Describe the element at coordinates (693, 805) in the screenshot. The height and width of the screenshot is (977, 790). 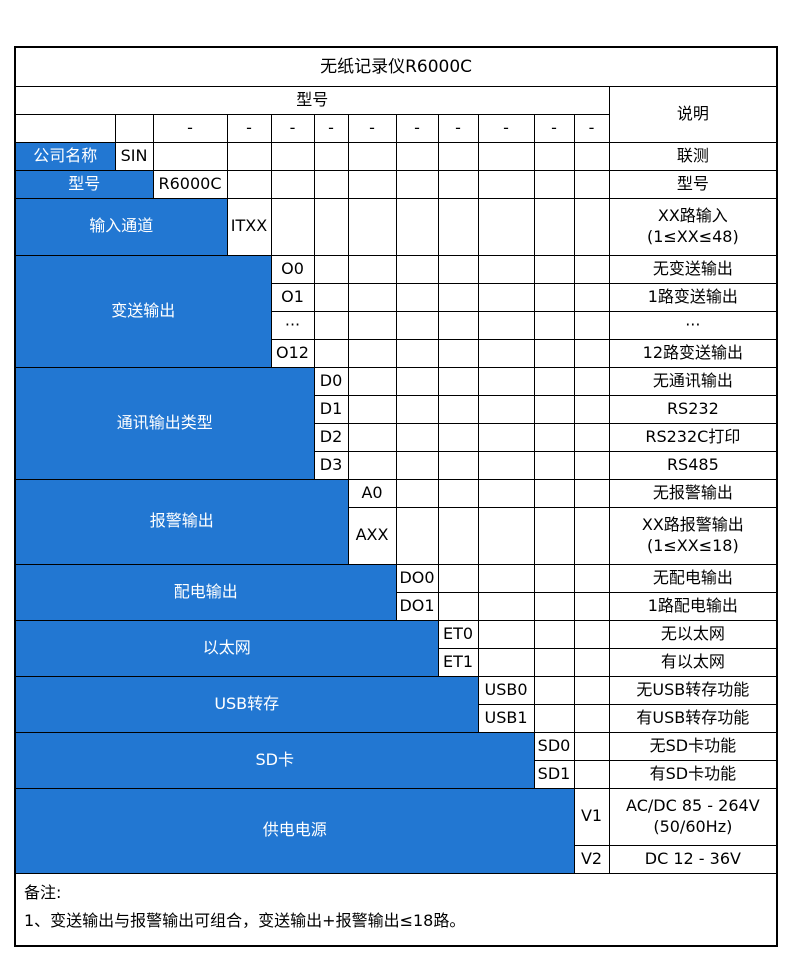
I see `desc-line: AC/DC 85 - 264V` at that location.